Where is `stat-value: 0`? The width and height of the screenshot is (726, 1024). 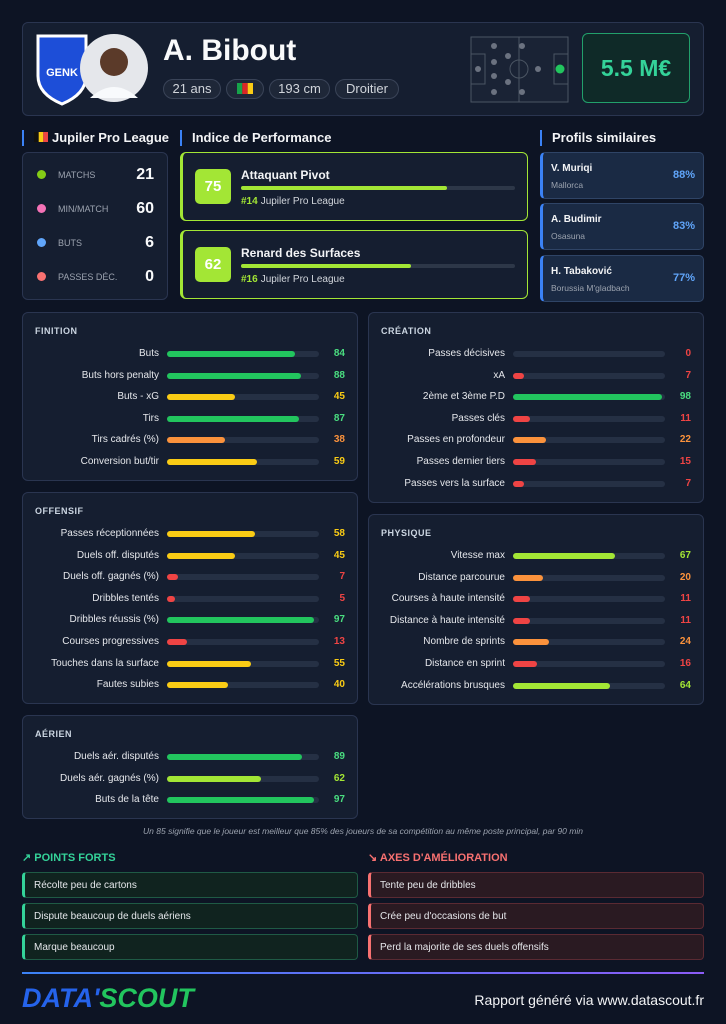 stat-value: 0 is located at coordinates (149, 276).